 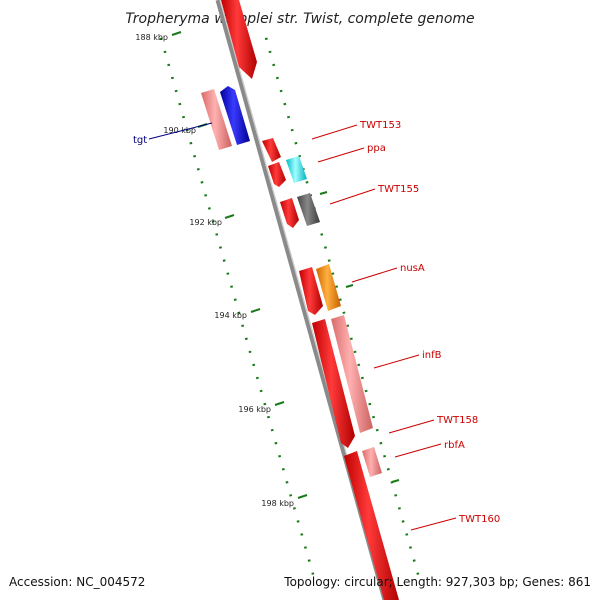 I want to click on gene-label-twt155: TWT155, so click(x=398, y=189).